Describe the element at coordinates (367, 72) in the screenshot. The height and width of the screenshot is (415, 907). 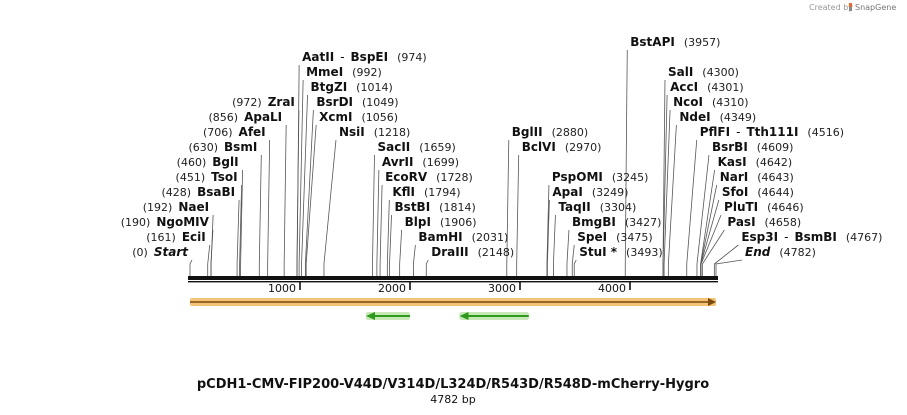
I see `site-position: (992)` at that location.